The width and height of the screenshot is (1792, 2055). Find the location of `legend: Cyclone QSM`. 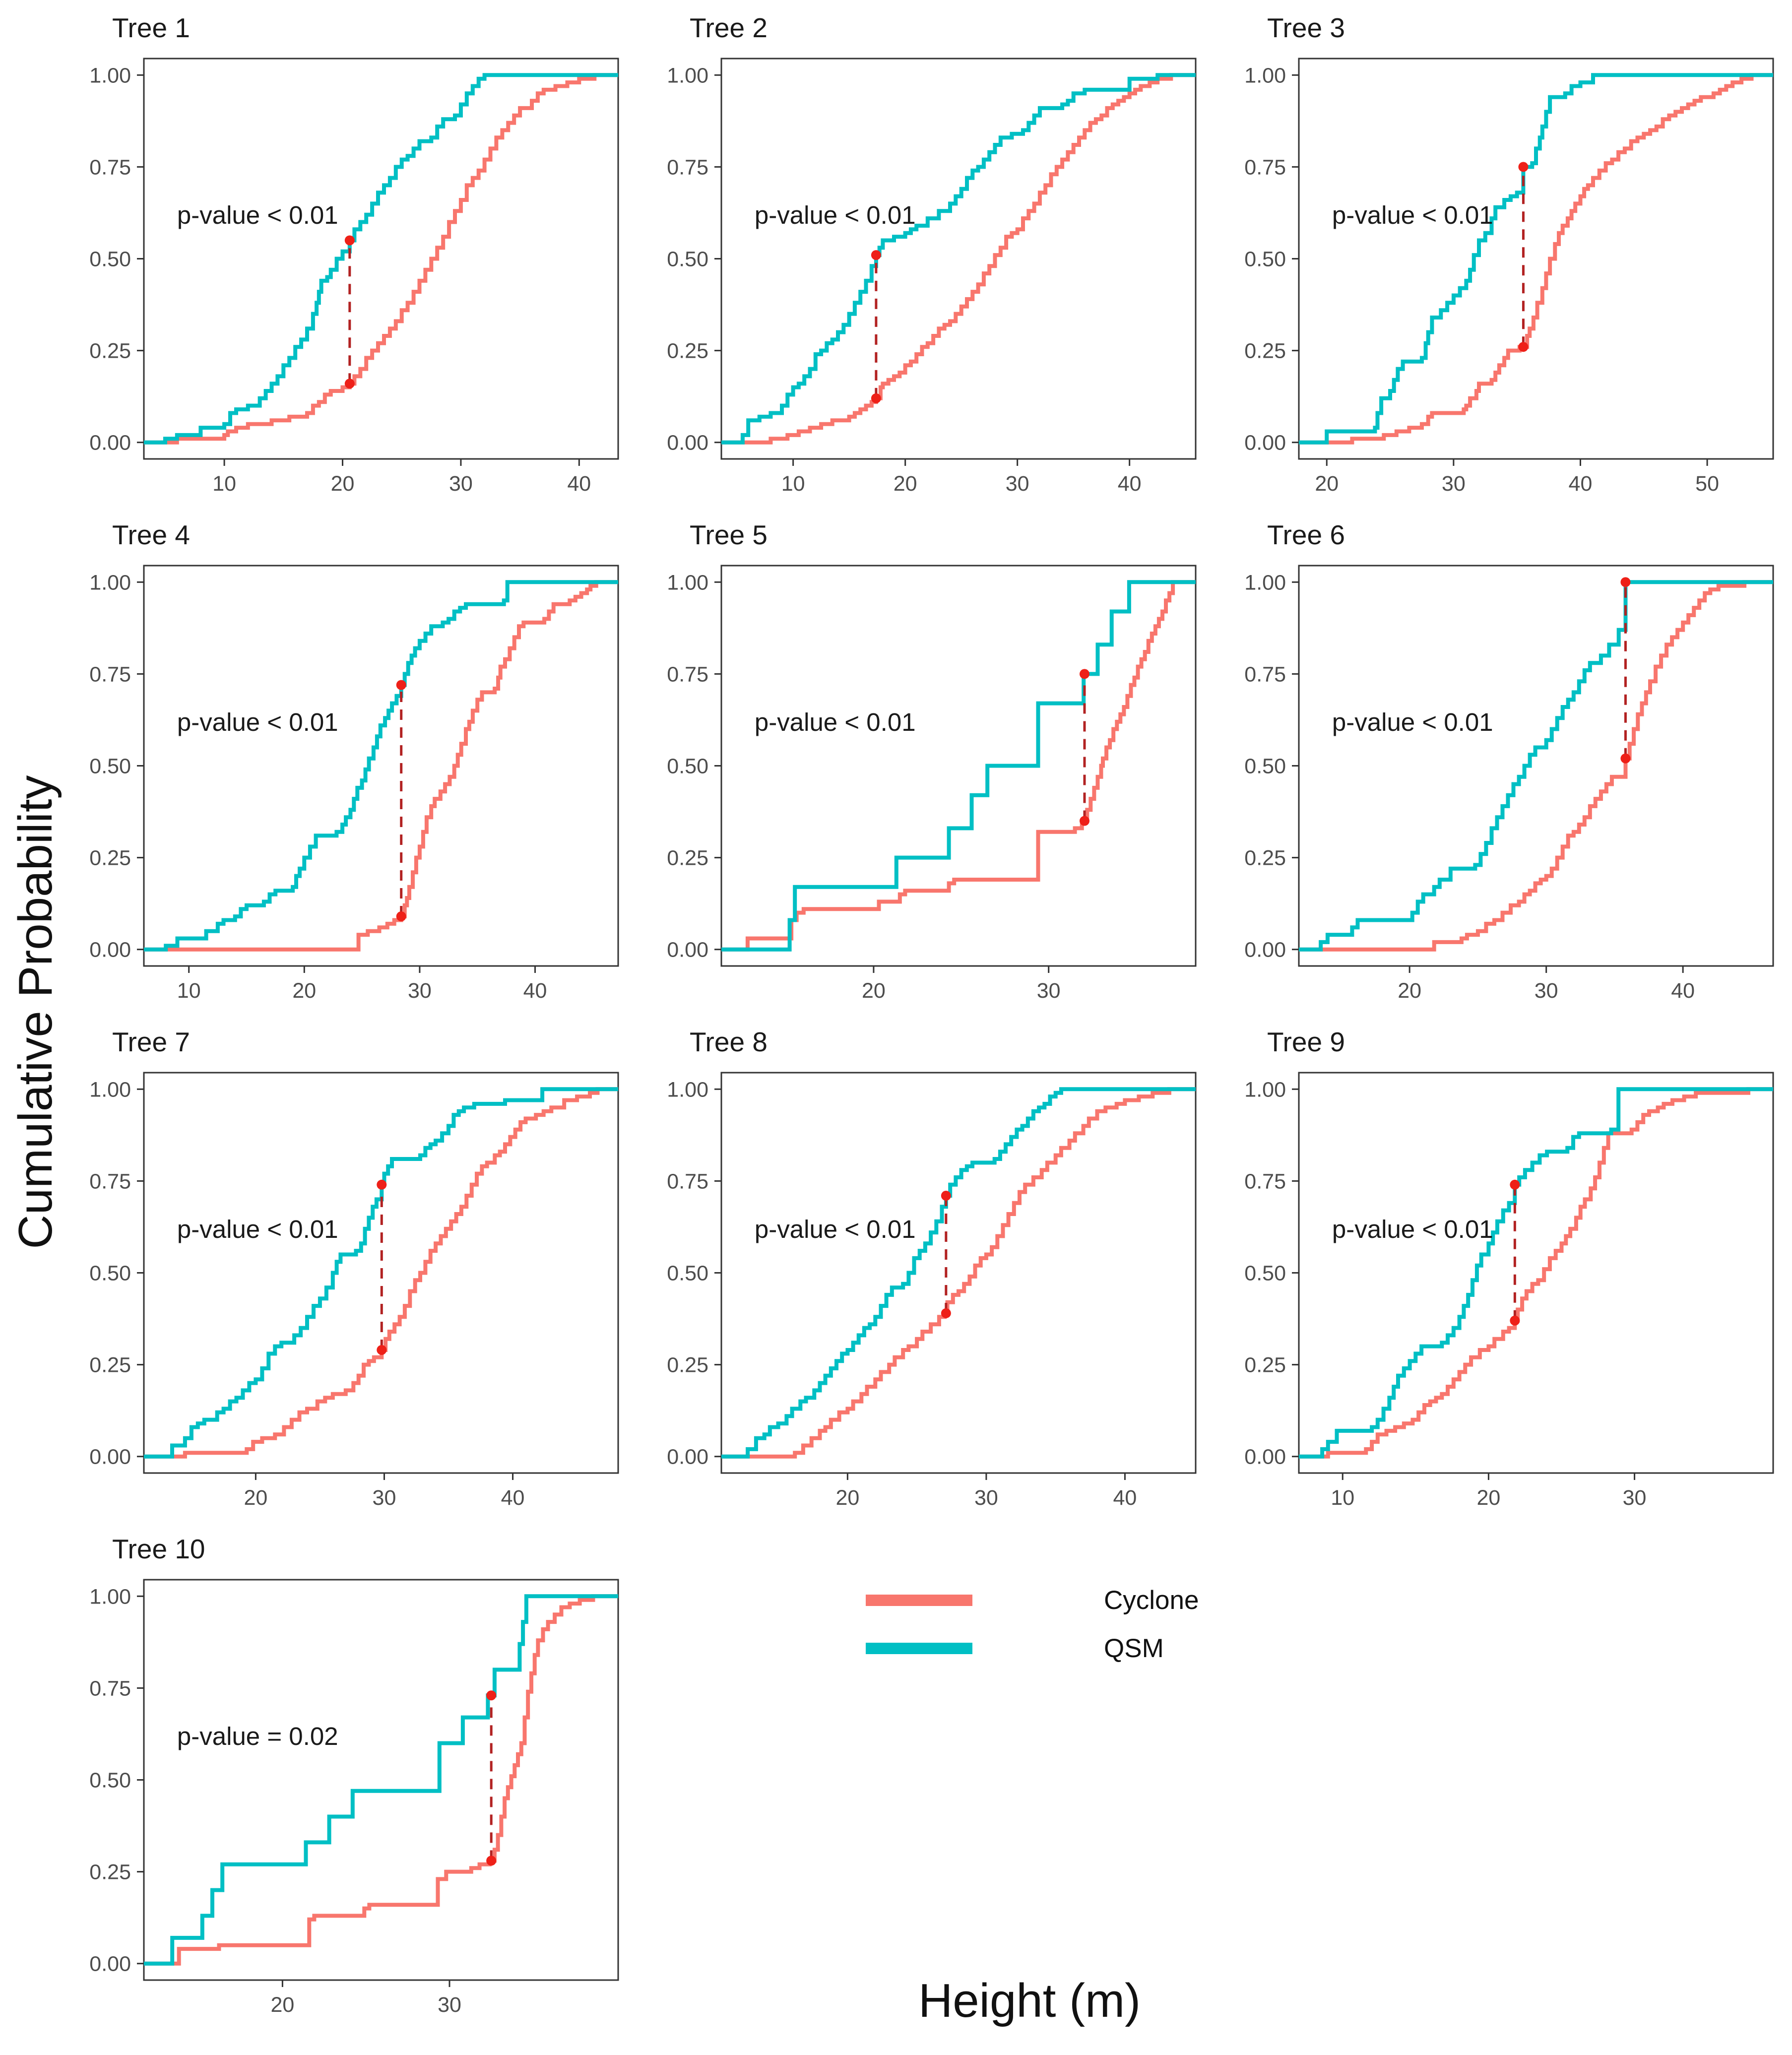

legend: Cyclone QSM is located at coordinates (1032, 1625).